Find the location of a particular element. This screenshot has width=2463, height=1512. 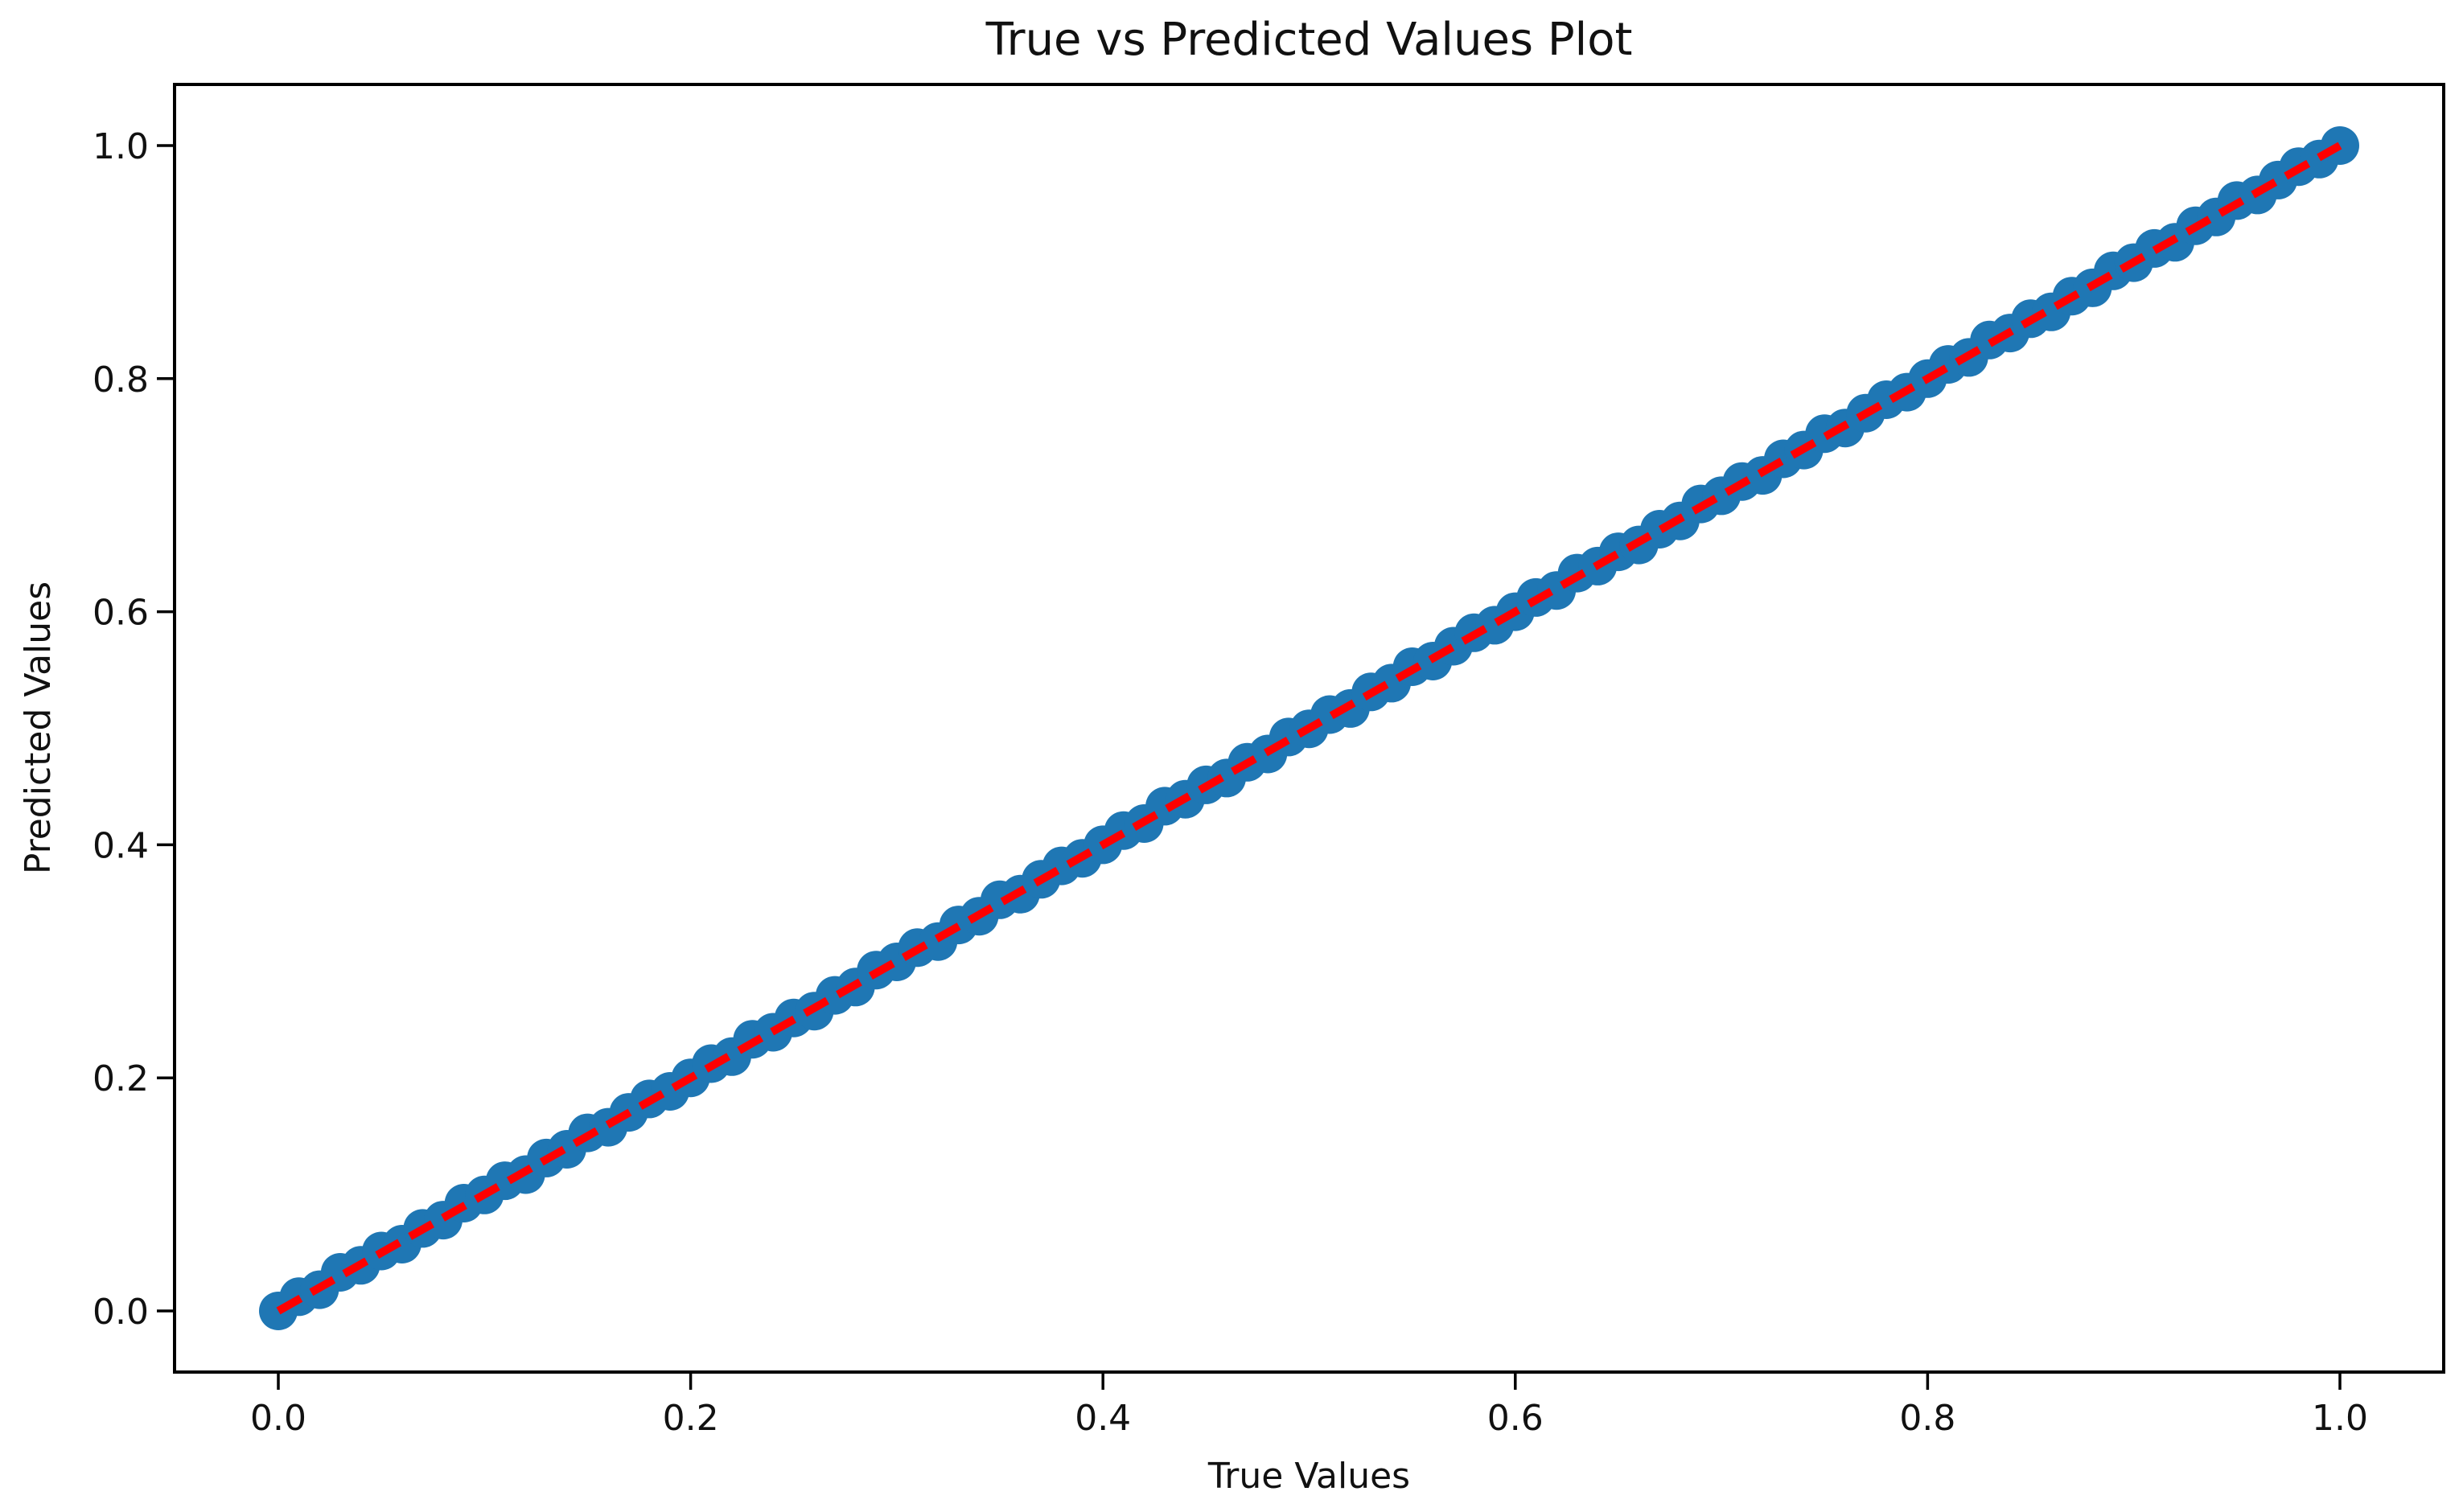

y-tick-label: 0.8 is located at coordinates (121, 381).